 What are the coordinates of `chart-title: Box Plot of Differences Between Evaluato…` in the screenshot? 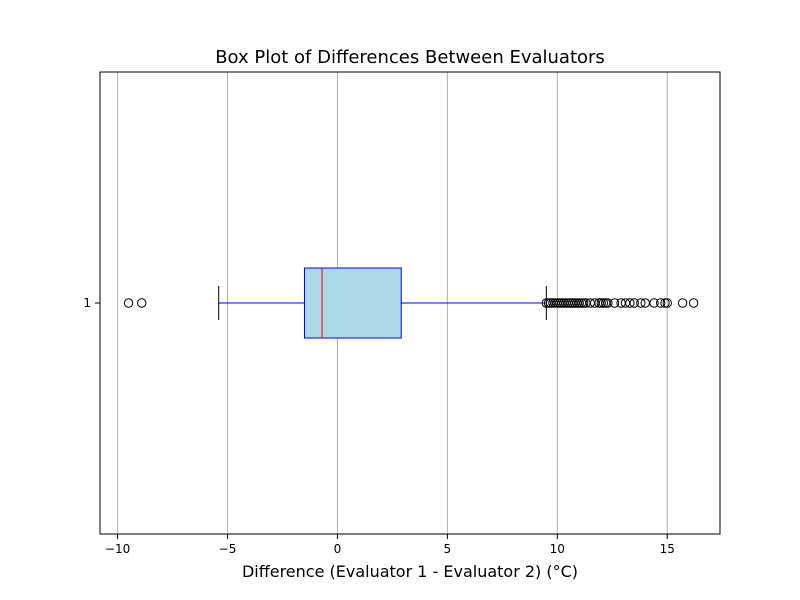 It's located at (410, 57).